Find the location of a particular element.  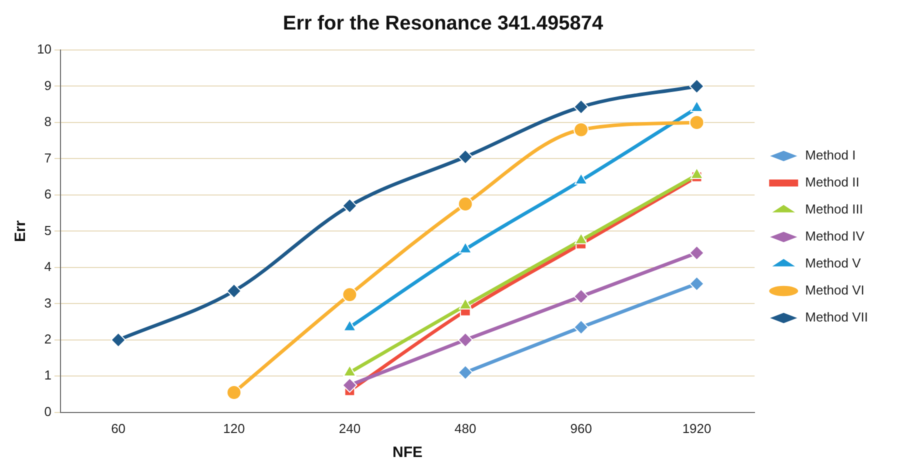

x-axis-title: NFE is located at coordinates (407, 453).